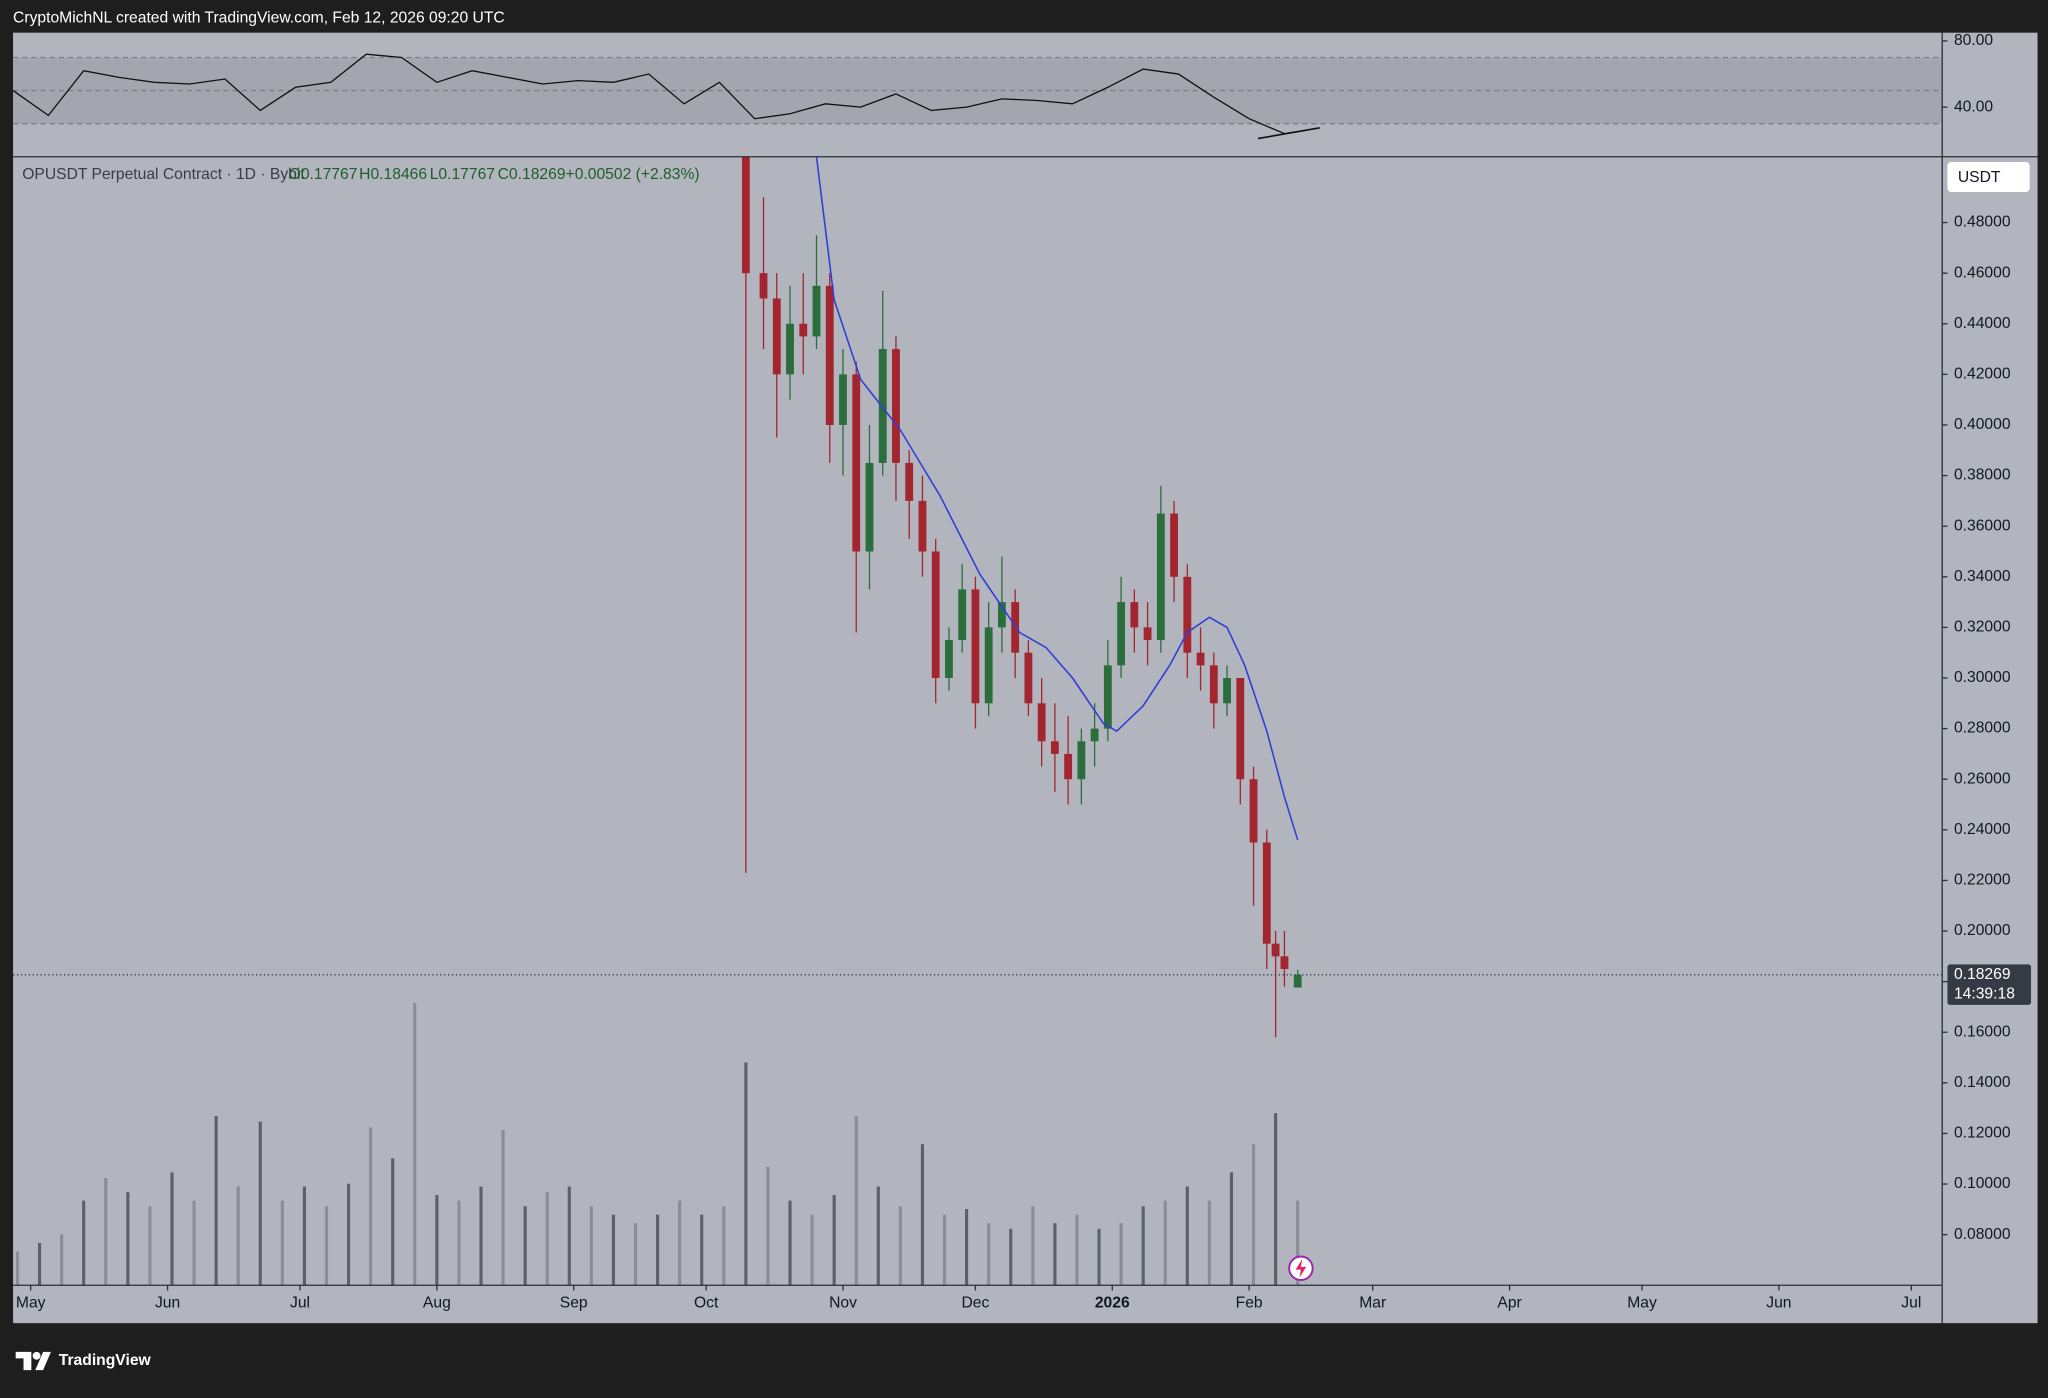 The height and width of the screenshot is (1398, 2048). What do you see at coordinates (1982, 627) in the screenshot?
I see `y-tick-label: 0.32000` at bounding box center [1982, 627].